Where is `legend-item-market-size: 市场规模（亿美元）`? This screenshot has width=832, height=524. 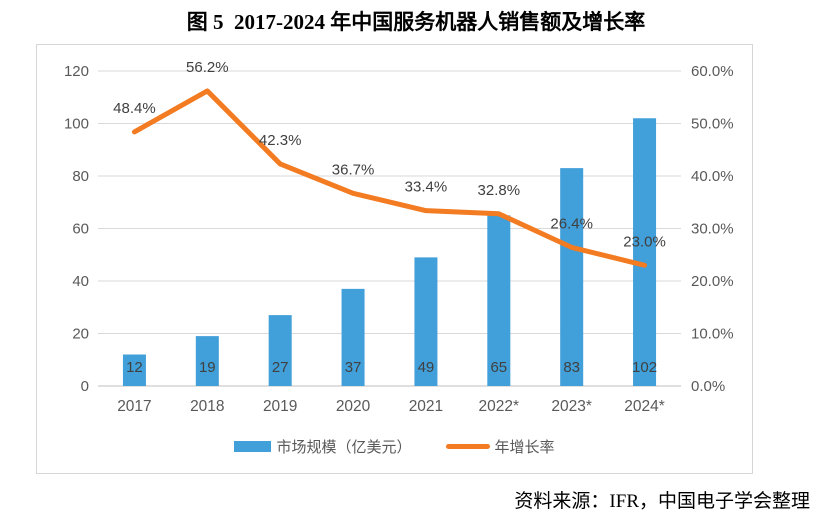
legend-item-market-size: 市场规模（亿美元） is located at coordinates (323, 446).